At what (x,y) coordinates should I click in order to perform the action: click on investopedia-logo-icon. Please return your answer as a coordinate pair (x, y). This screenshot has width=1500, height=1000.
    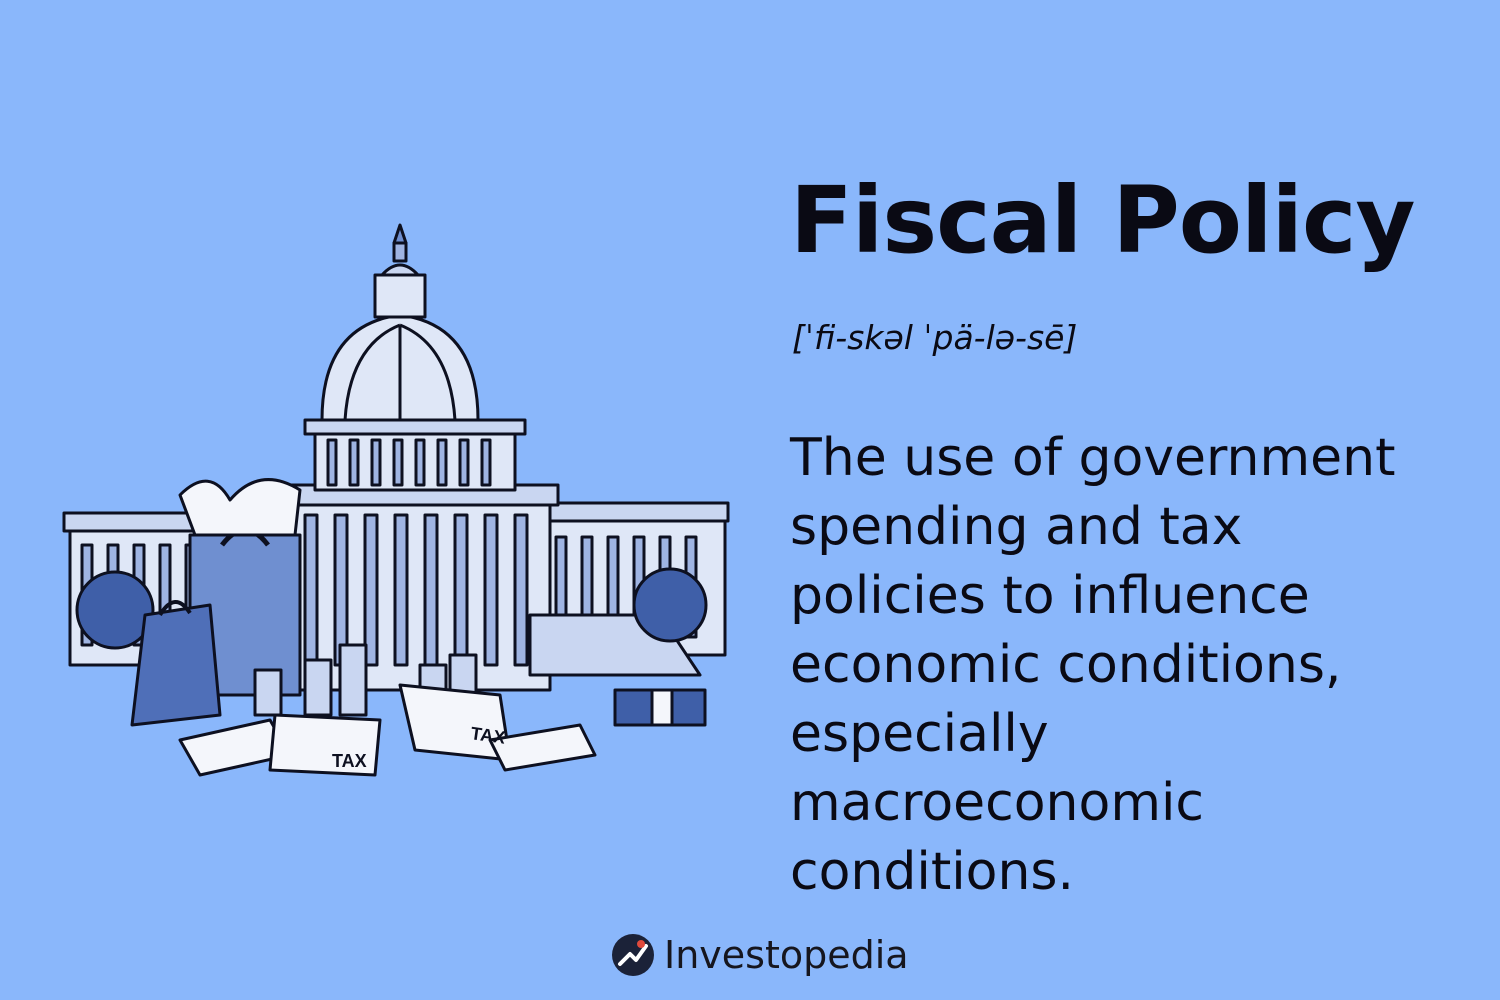
    Looking at the image, I should click on (633, 955).